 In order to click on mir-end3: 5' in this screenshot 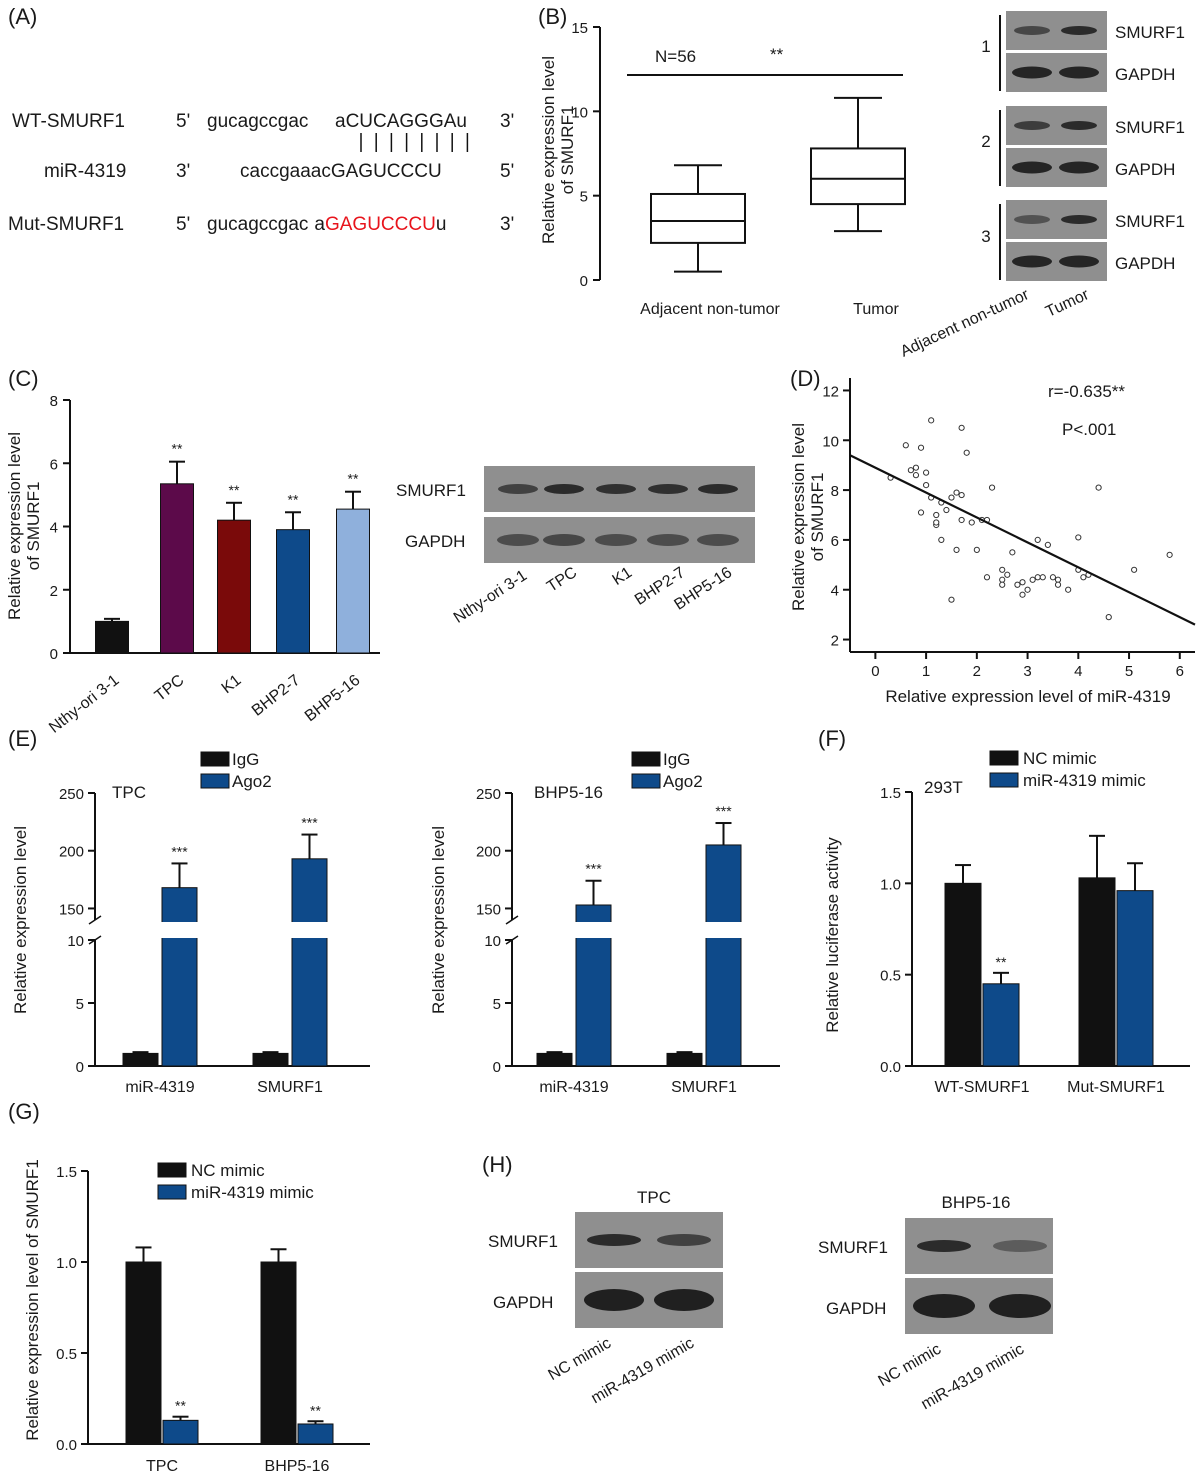, I will do `click(507, 171)`.